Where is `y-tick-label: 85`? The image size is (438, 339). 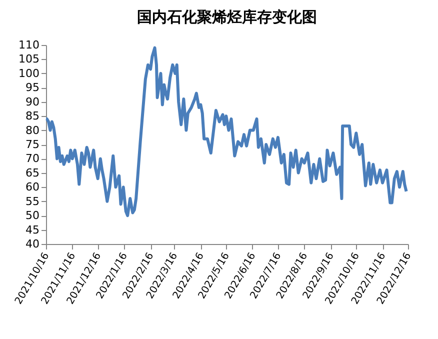
y-tick-label: 85 is located at coordinates (33, 116).